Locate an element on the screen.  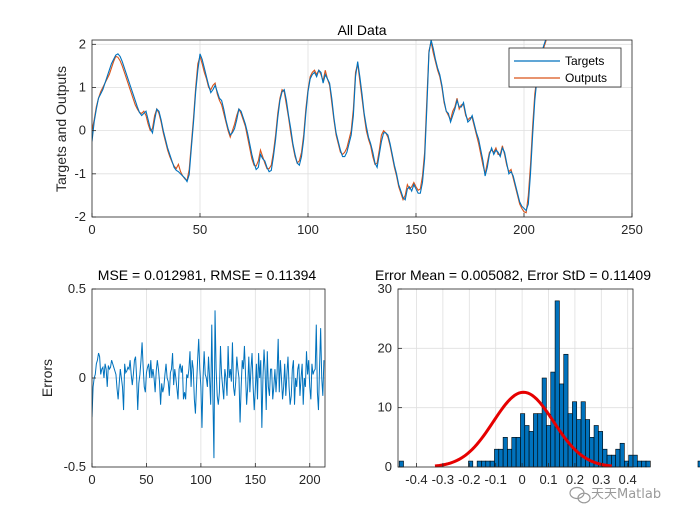
watermark-text: 天天Matlab is located at coordinates (626, 494).